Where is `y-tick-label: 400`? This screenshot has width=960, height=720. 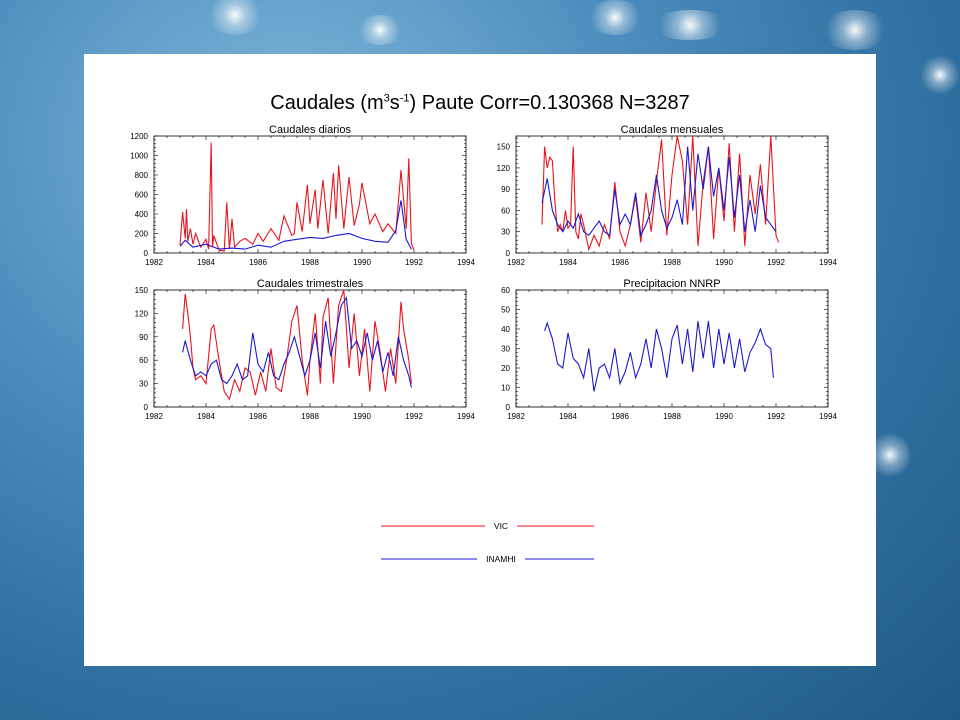 y-tick-label: 400 is located at coordinates (142, 214).